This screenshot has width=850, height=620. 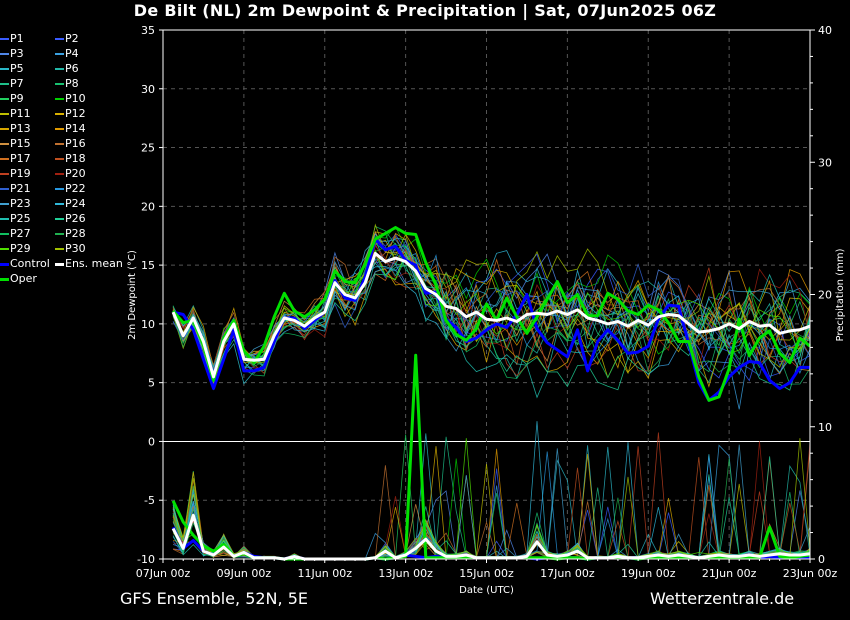 I want to click on legend-item: P17, so click(x=15, y=159).